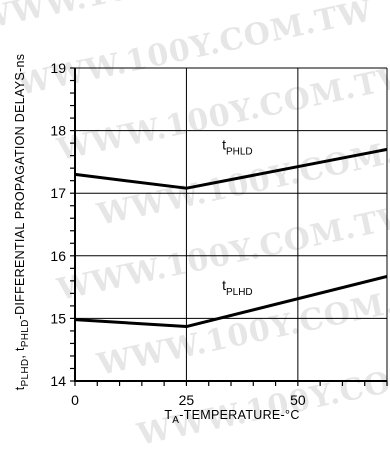 The width and height of the screenshot is (390, 451). I want to click on series-line-phld, so click(231, 168).